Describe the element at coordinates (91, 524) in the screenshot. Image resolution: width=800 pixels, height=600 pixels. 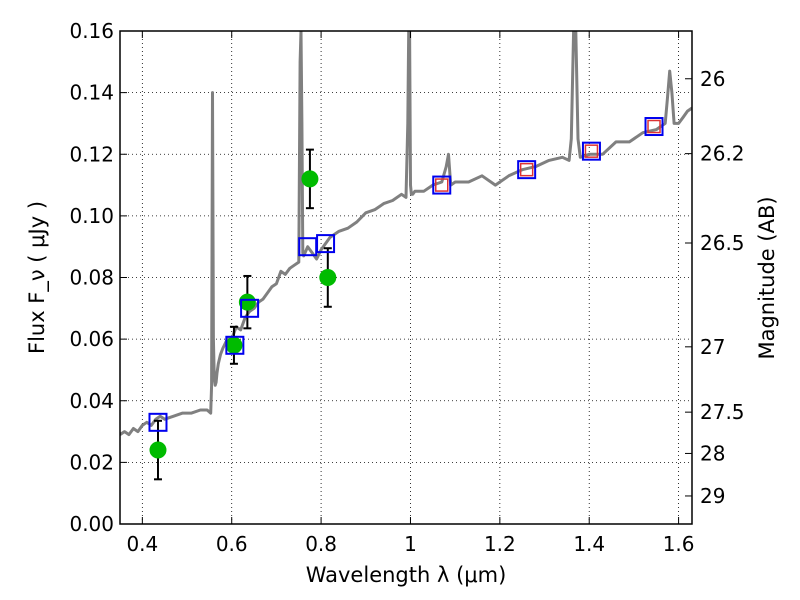
I see `y-tick-label: 0.00` at that location.